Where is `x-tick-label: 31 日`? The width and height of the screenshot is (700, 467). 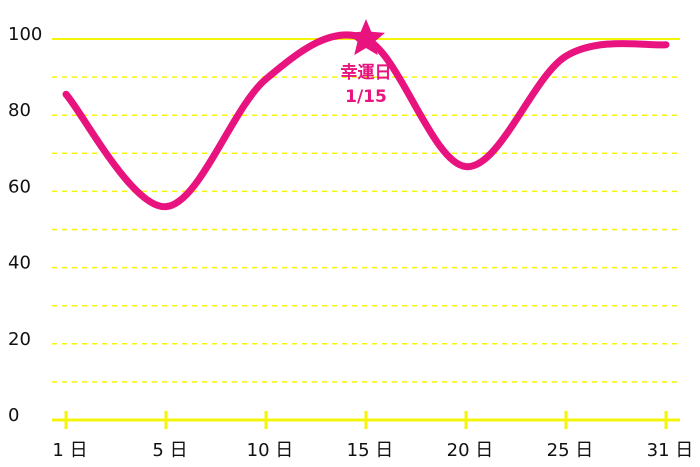
x-tick-label: 31 日 is located at coordinates (670, 450).